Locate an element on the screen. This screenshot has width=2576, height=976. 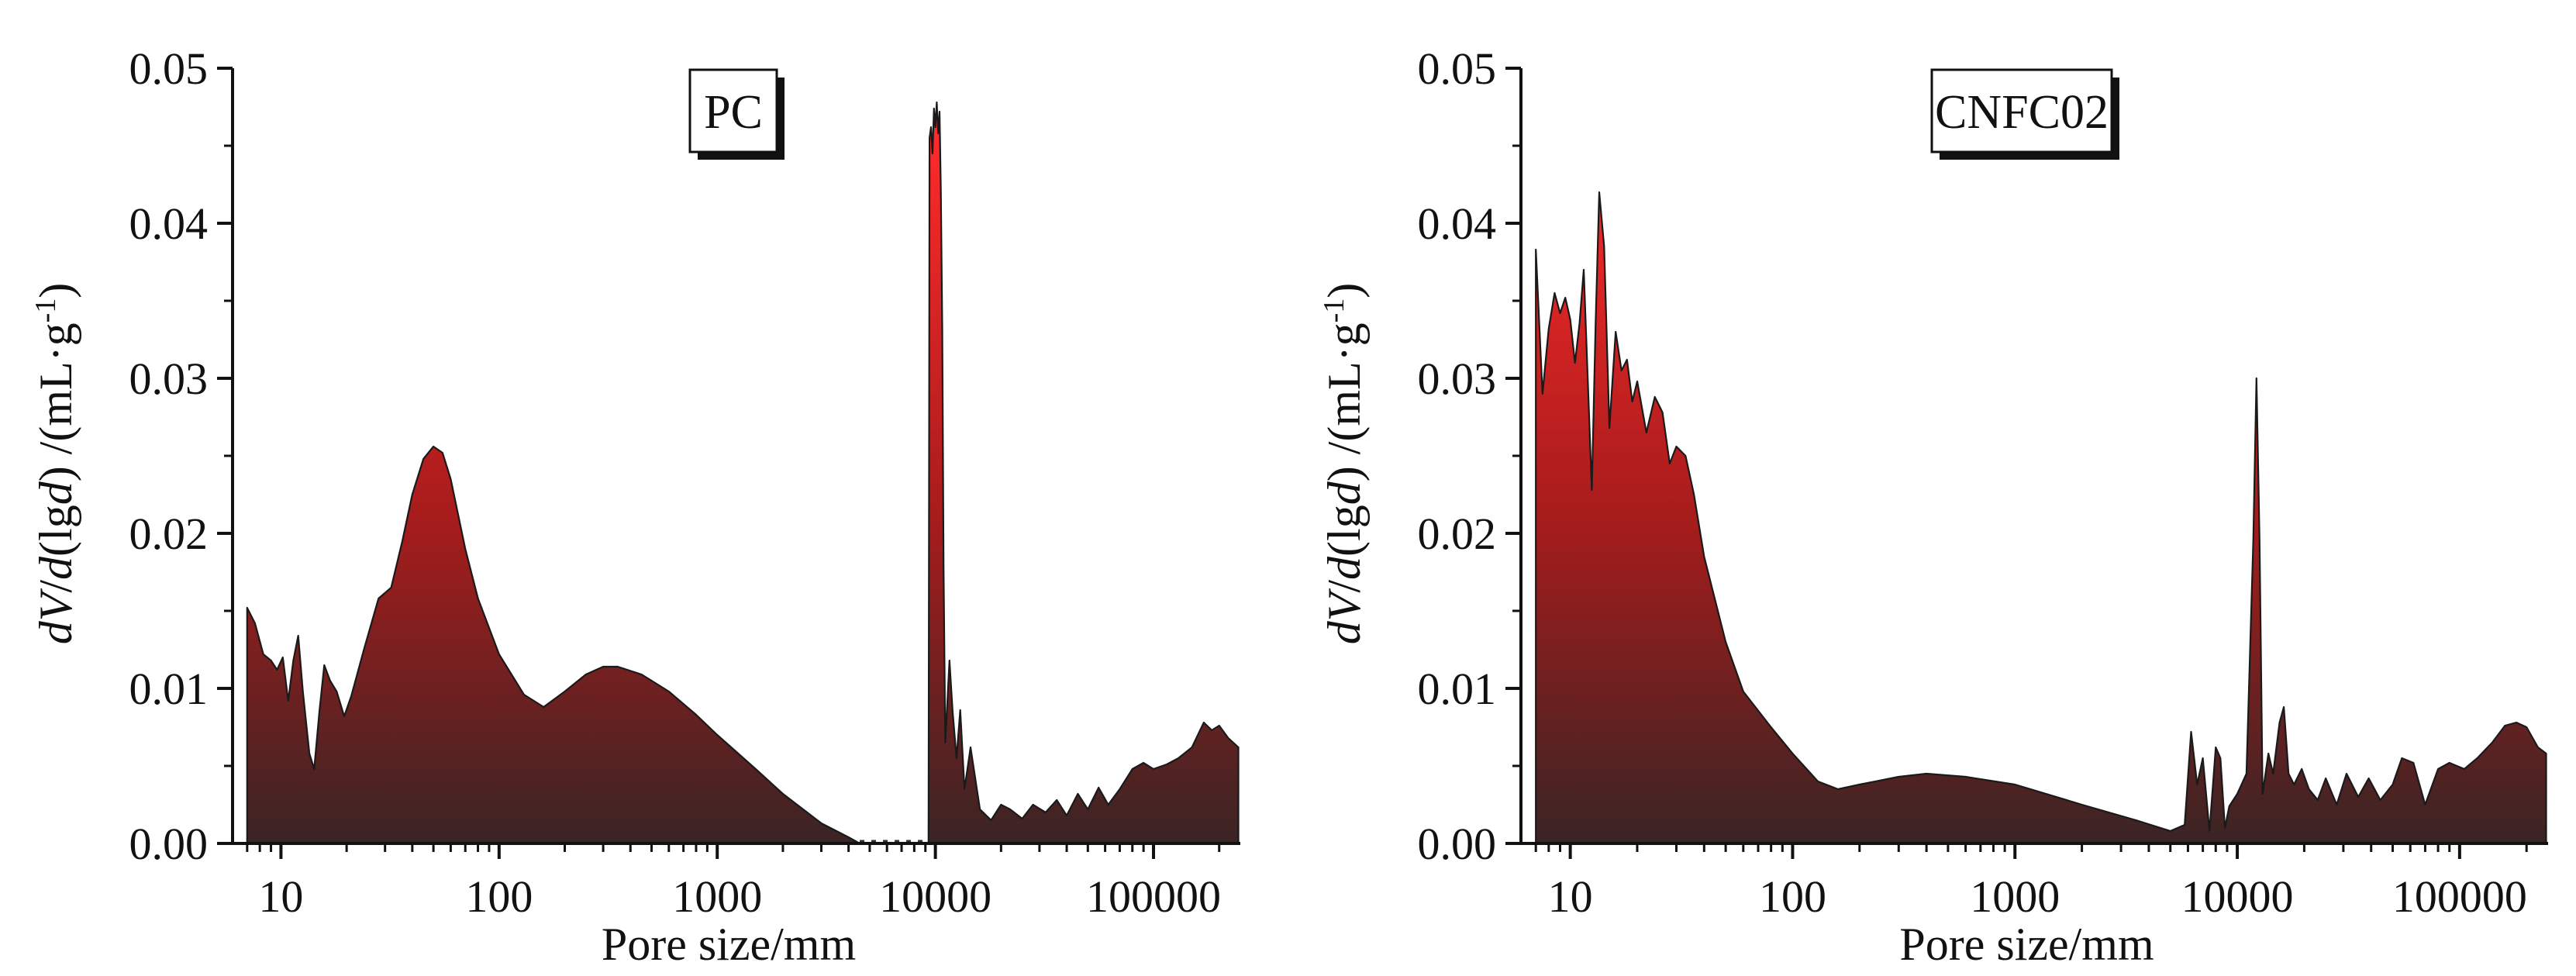
panel-label: PC is located at coordinates (733, 112).